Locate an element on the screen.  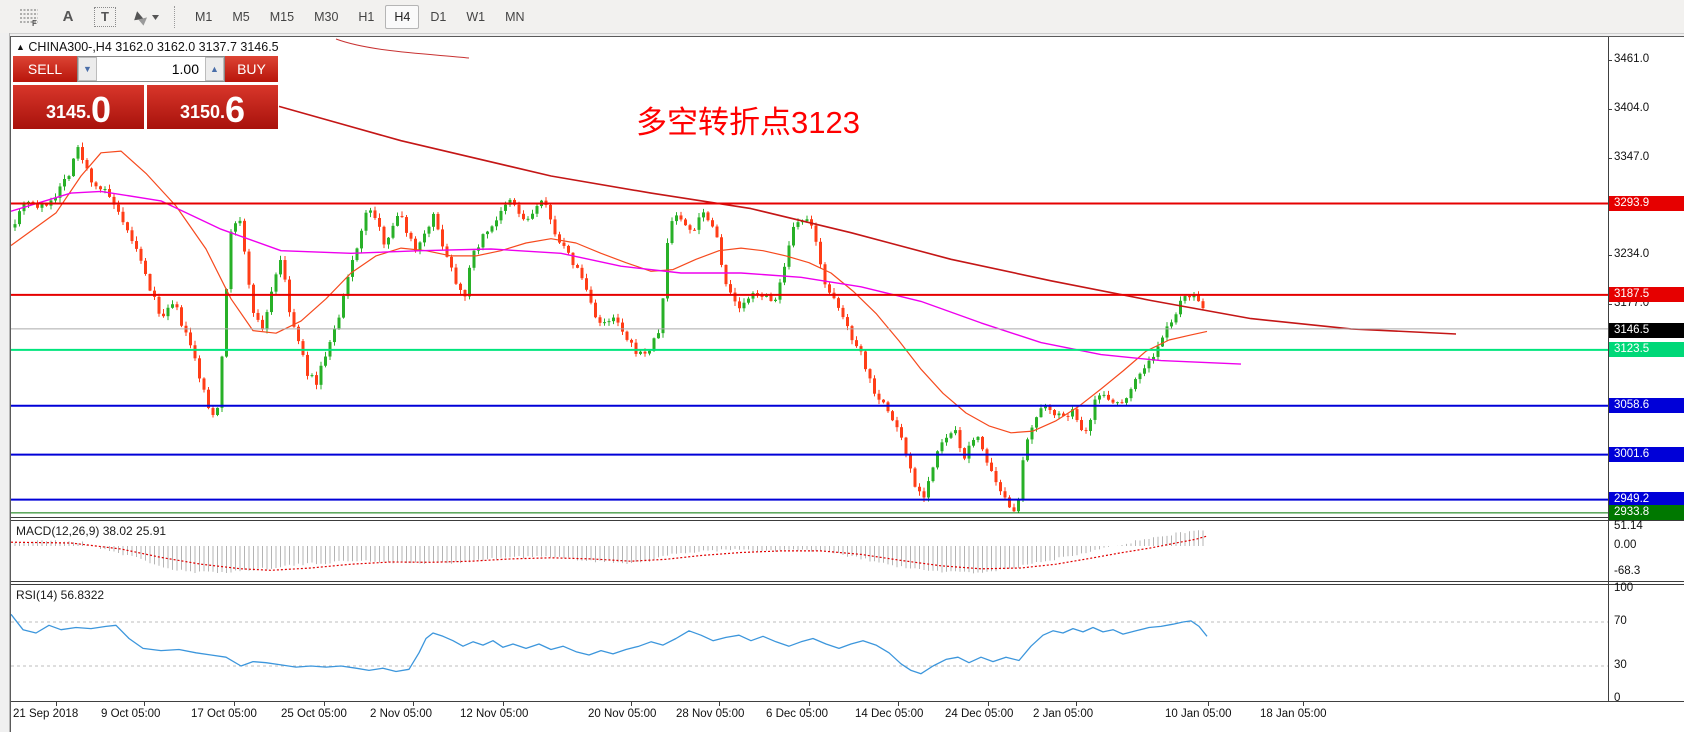
macd-signal-line is located at coordinates (609, 553).